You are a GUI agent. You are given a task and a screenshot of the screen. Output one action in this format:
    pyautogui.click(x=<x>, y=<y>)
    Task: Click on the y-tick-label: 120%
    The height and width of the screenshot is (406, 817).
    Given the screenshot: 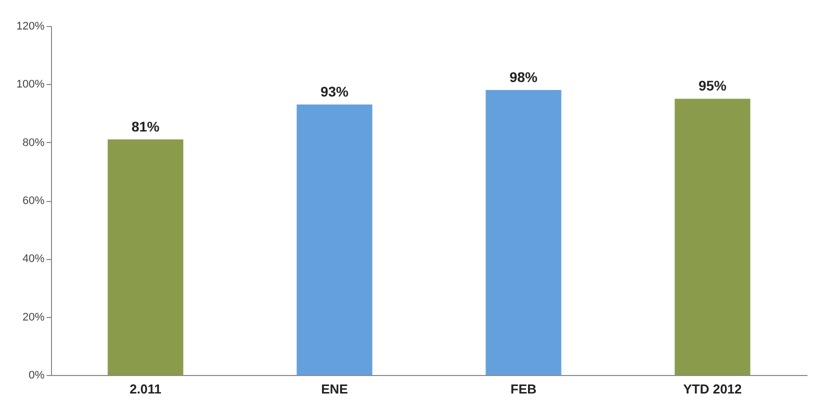 What is the action you would take?
    pyautogui.click(x=30, y=26)
    